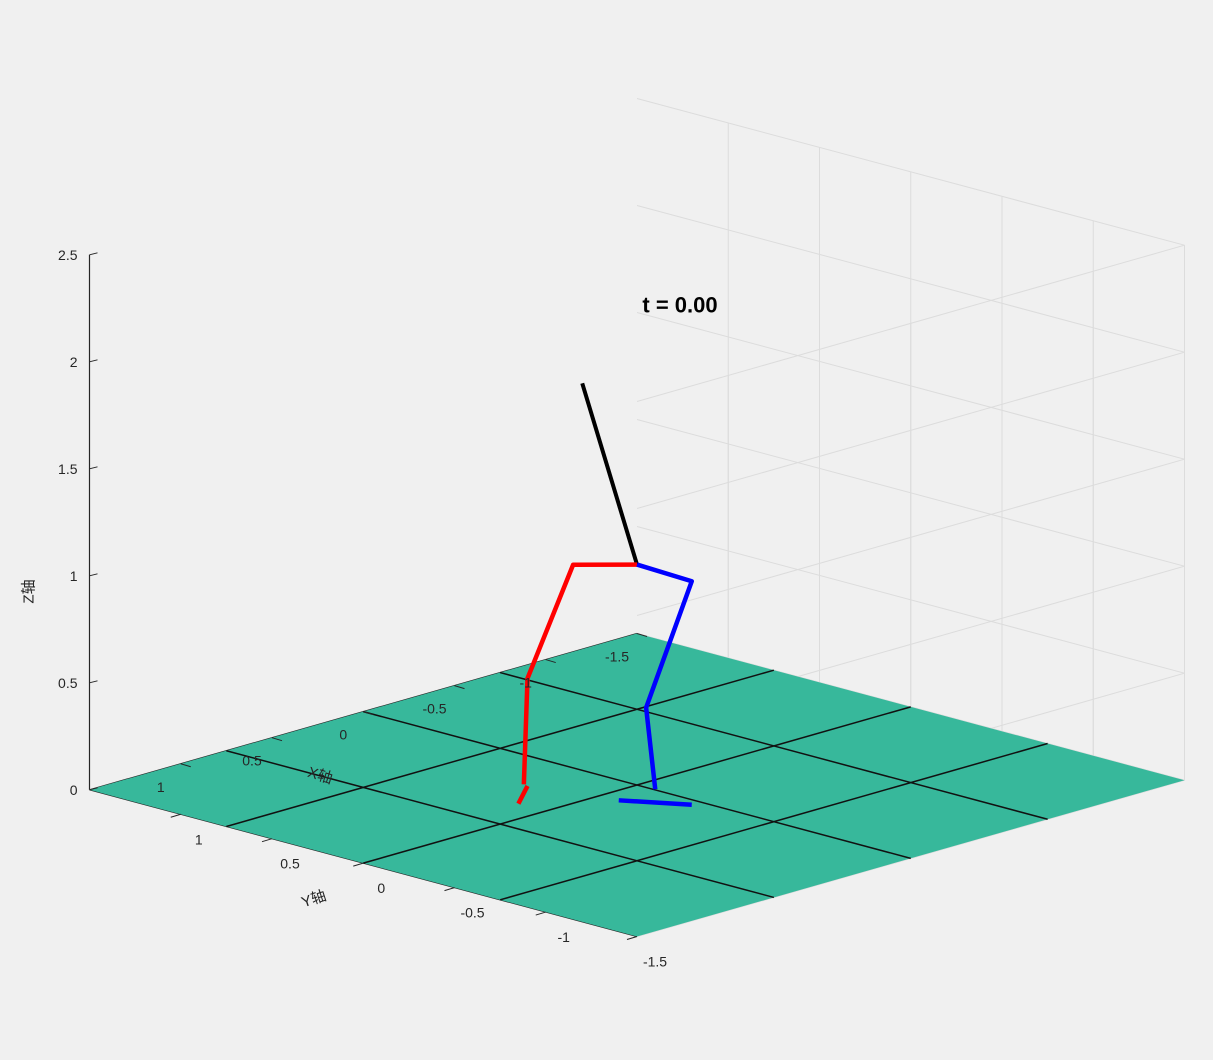  What do you see at coordinates (320, 776) in the screenshot?
I see `x-axis-label: X轴` at bounding box center [320, 776].